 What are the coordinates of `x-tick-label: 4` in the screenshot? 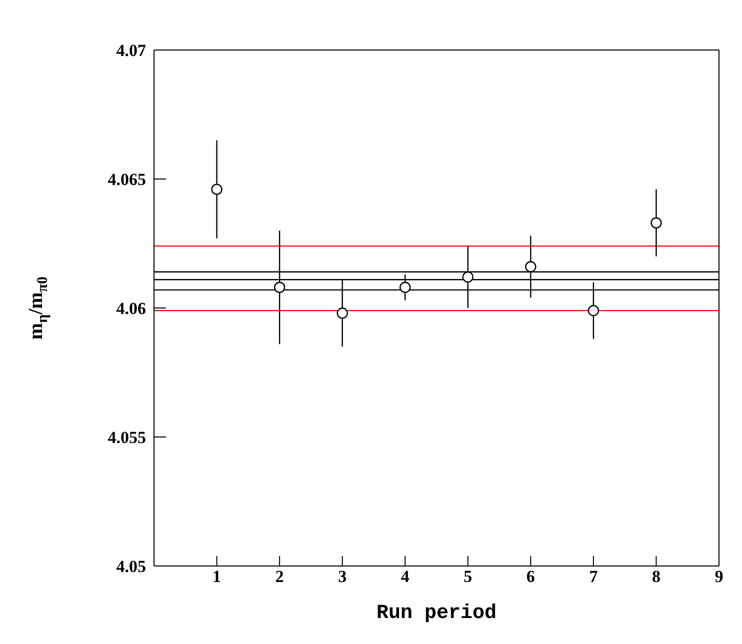 It's located at (405, 576).